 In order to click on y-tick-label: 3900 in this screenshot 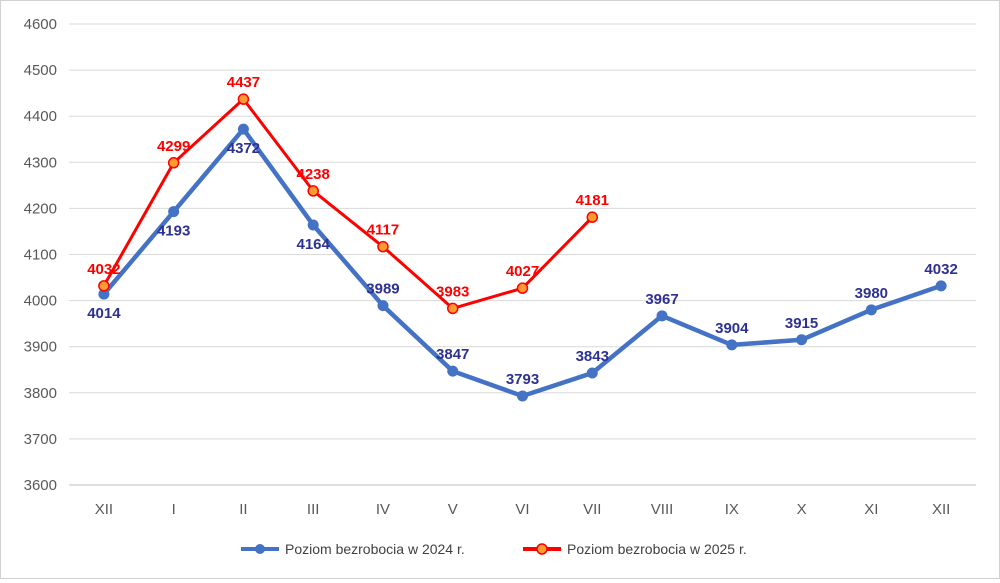, I will do `click(40, 347)`.